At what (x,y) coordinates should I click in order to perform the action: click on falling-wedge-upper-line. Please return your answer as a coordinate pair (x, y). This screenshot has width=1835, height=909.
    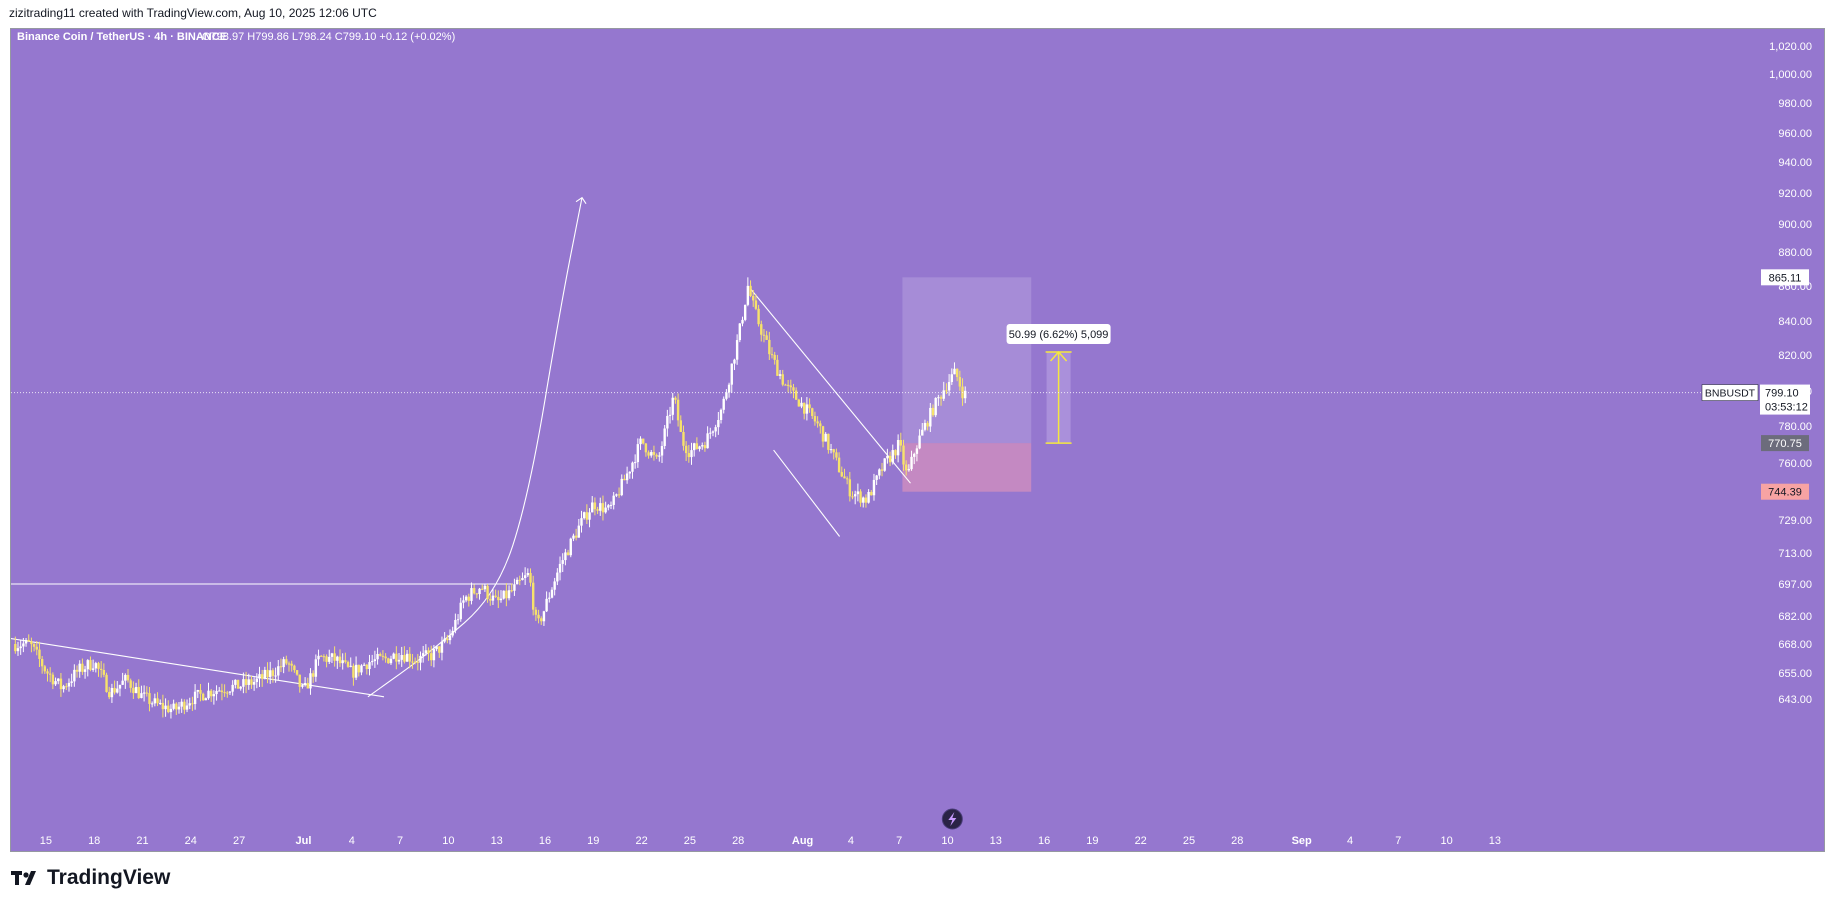
    Looking at the image, I should click on (830, 386).